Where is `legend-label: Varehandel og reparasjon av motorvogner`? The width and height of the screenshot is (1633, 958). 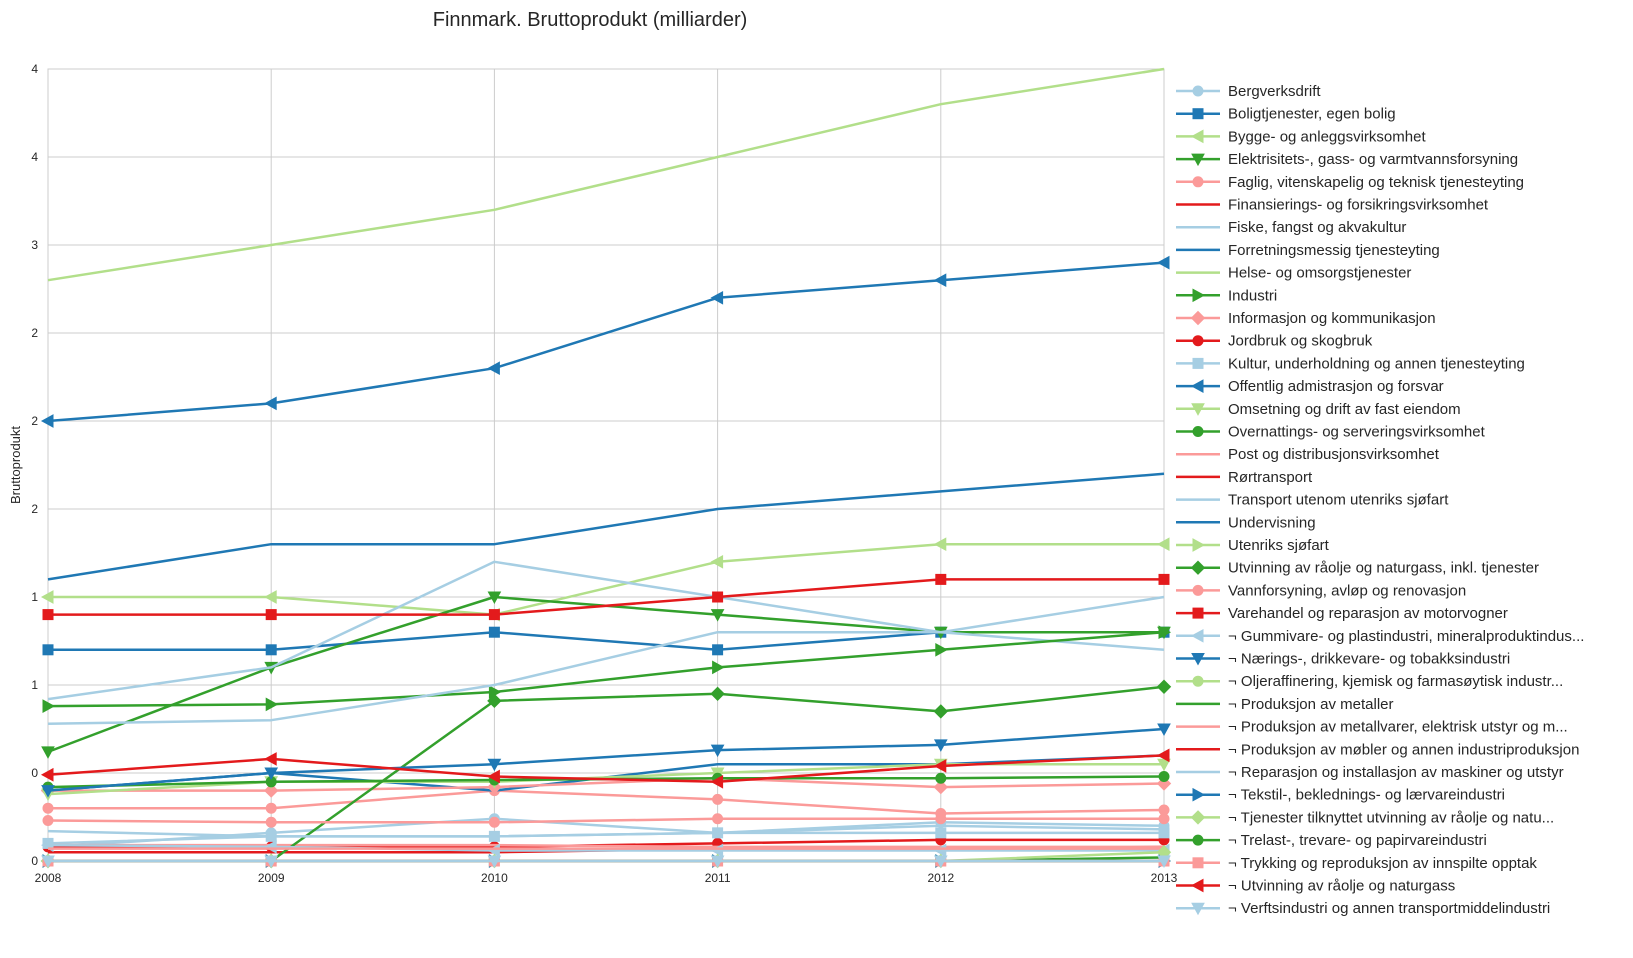
legend-label: Varehandel og reparasjon av motorvogner is located at coordinates (1368, 613).